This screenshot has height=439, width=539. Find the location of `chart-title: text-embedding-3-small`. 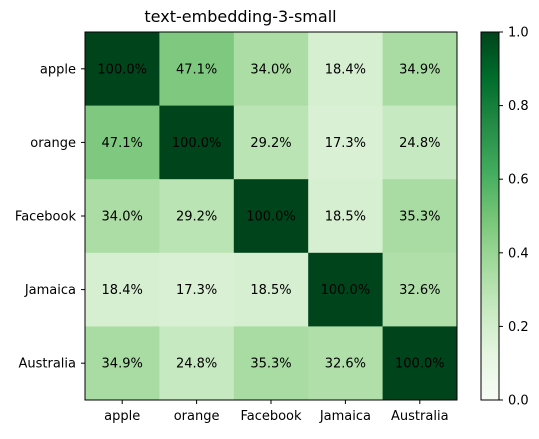

chart-title: text-embedding-3-small is located at coordinates (240, 16).